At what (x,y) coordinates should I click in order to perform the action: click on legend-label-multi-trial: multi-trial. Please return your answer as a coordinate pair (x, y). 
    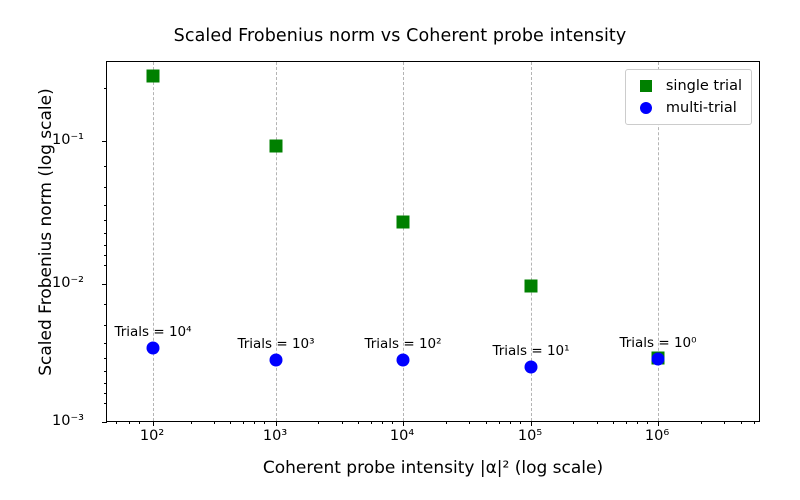
    Looking at the image, I should click on (701, 108).